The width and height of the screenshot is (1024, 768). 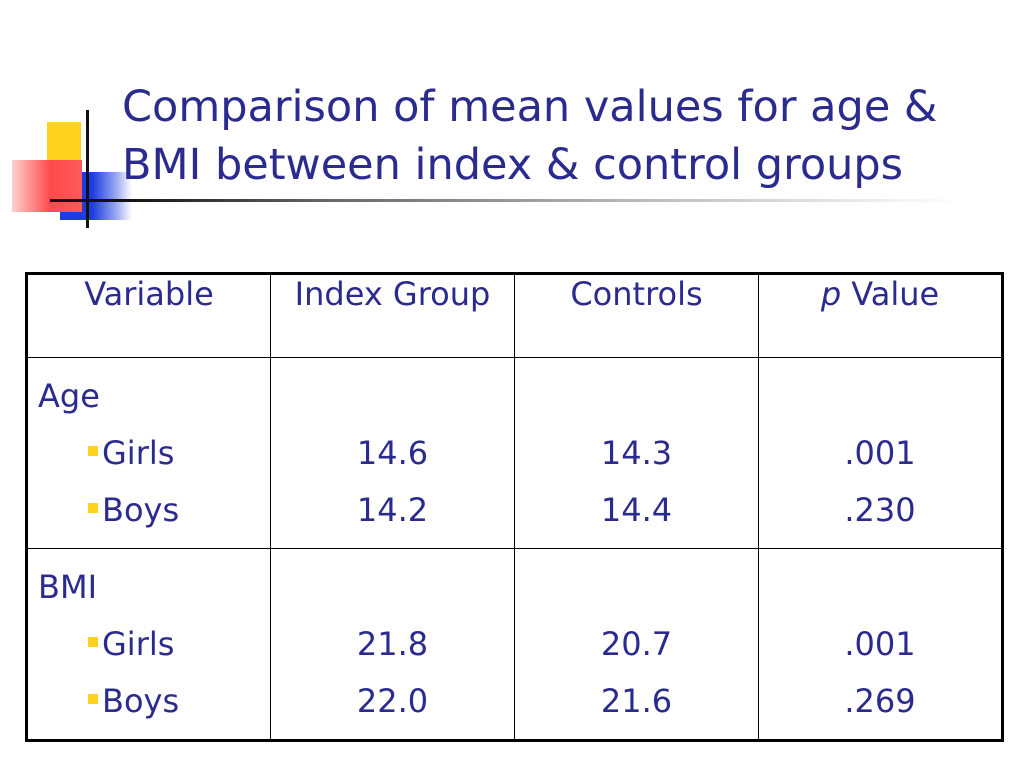 I want to click on header-controls: Controls, so click(x=636, y=315).